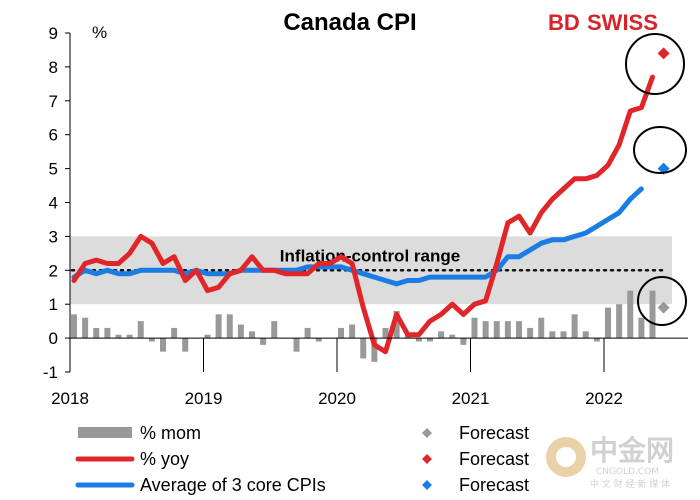  I want to click on mom-bars, so click(363, 326).